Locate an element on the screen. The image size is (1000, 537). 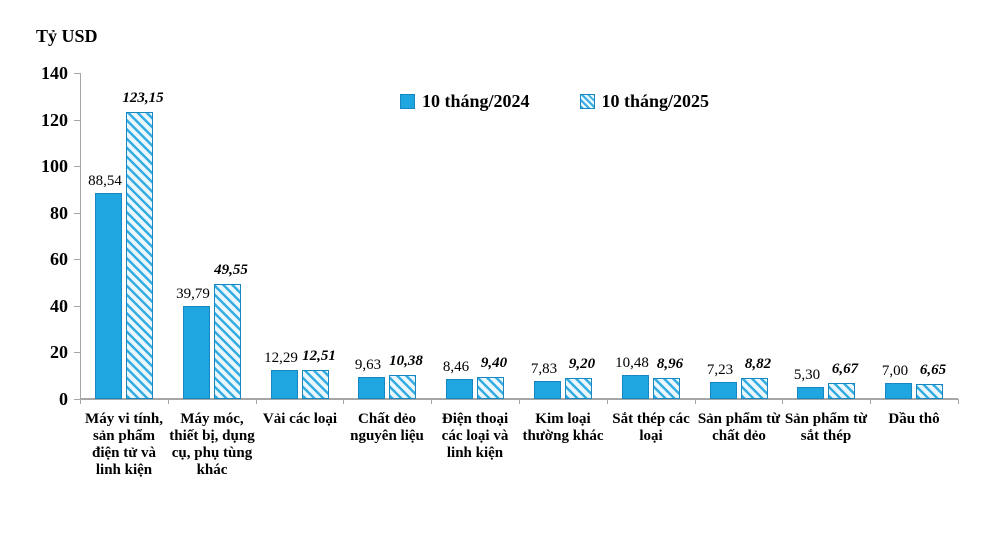
legend-item-2025: 10 tháng/2025 is located at coordinates (644, 101).